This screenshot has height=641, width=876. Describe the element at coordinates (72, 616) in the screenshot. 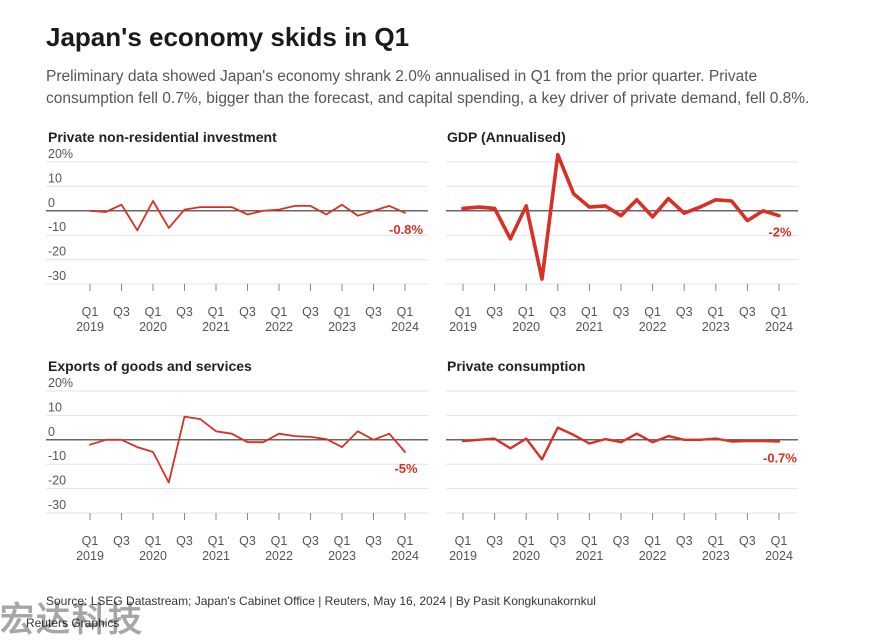

I see `watermark-logo: 宏达科技` at that location.